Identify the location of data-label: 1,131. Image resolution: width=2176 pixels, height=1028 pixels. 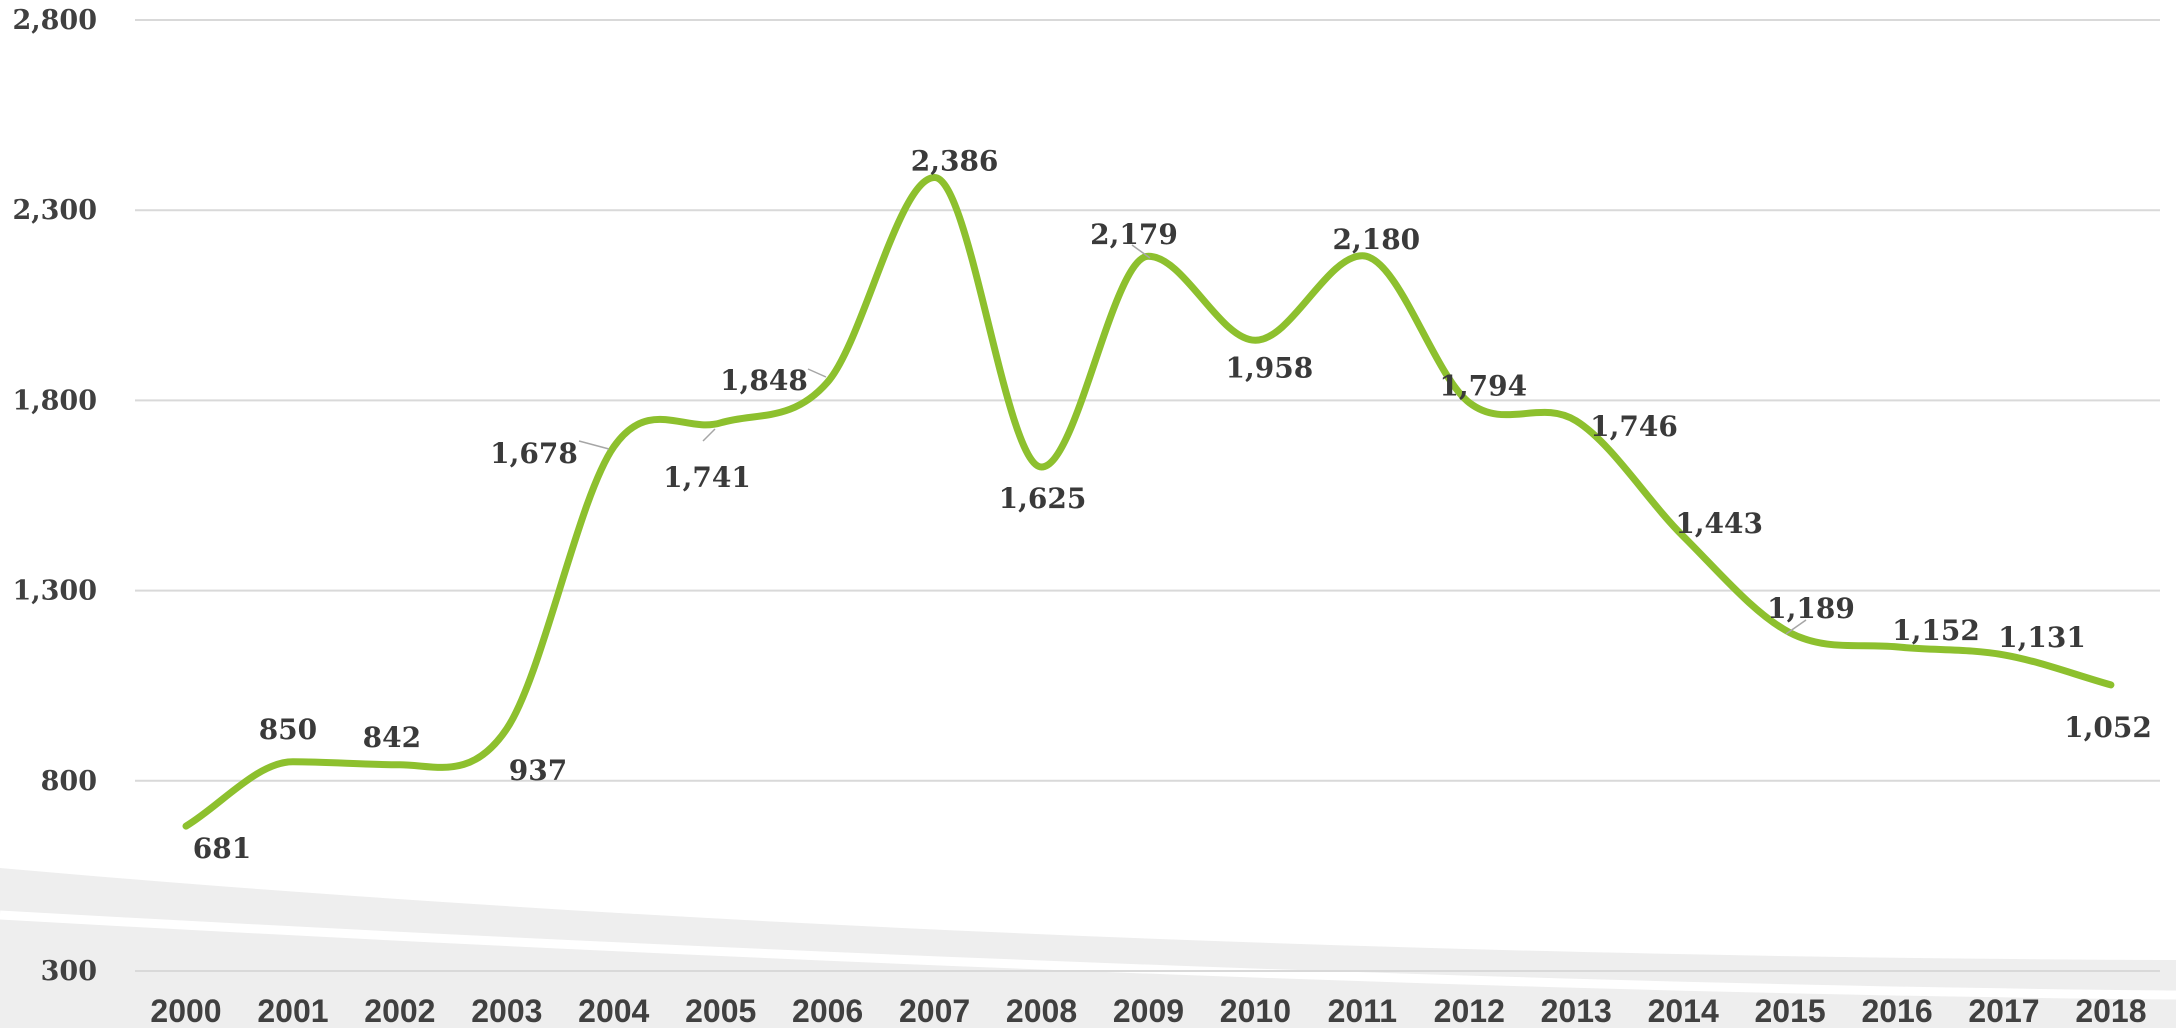
(2042, 637).